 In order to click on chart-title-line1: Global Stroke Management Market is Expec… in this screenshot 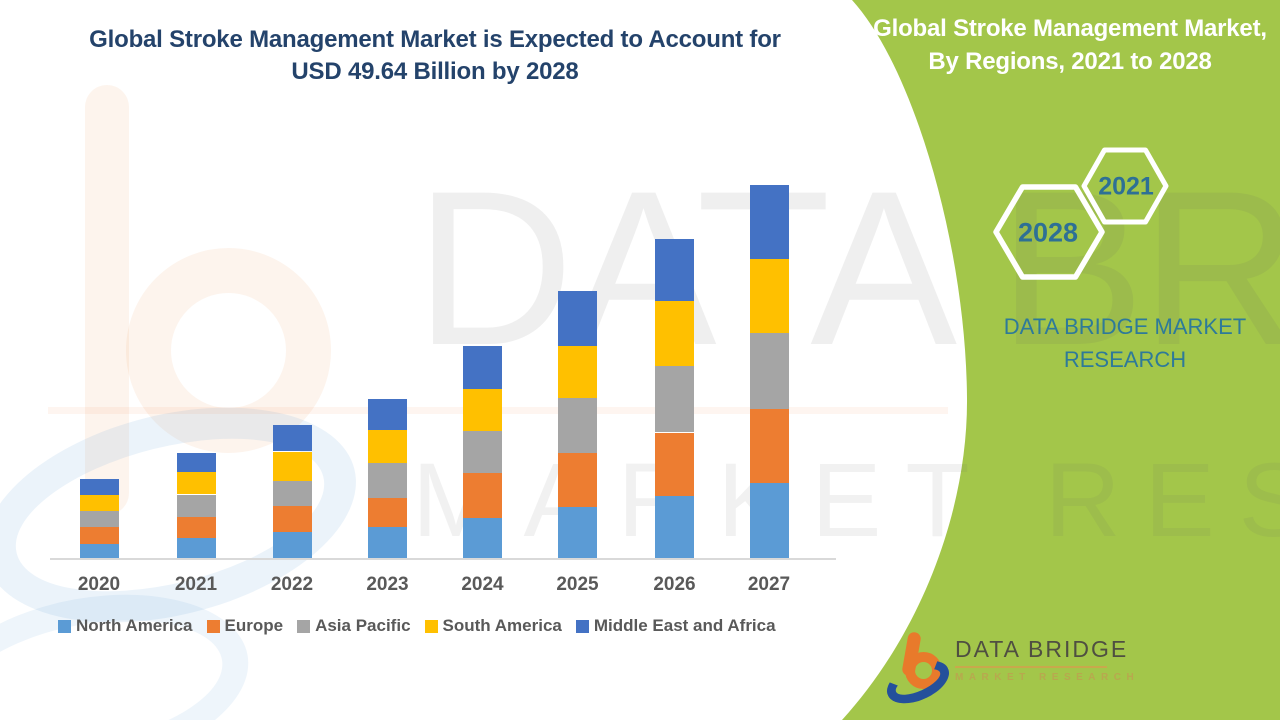, I will do `click(435, 39)`.